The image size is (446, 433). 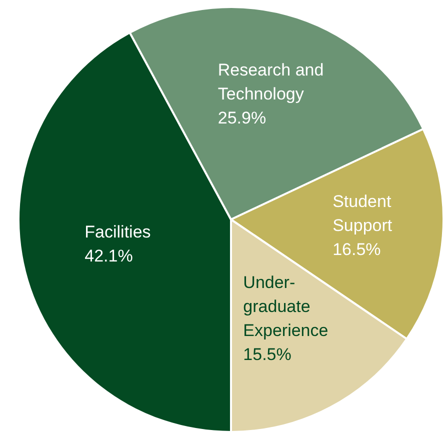 What do you see at coordinates (362, 214) in the screenshot?
I see `slice-label: Student Support` at bounding box center [362, 214].